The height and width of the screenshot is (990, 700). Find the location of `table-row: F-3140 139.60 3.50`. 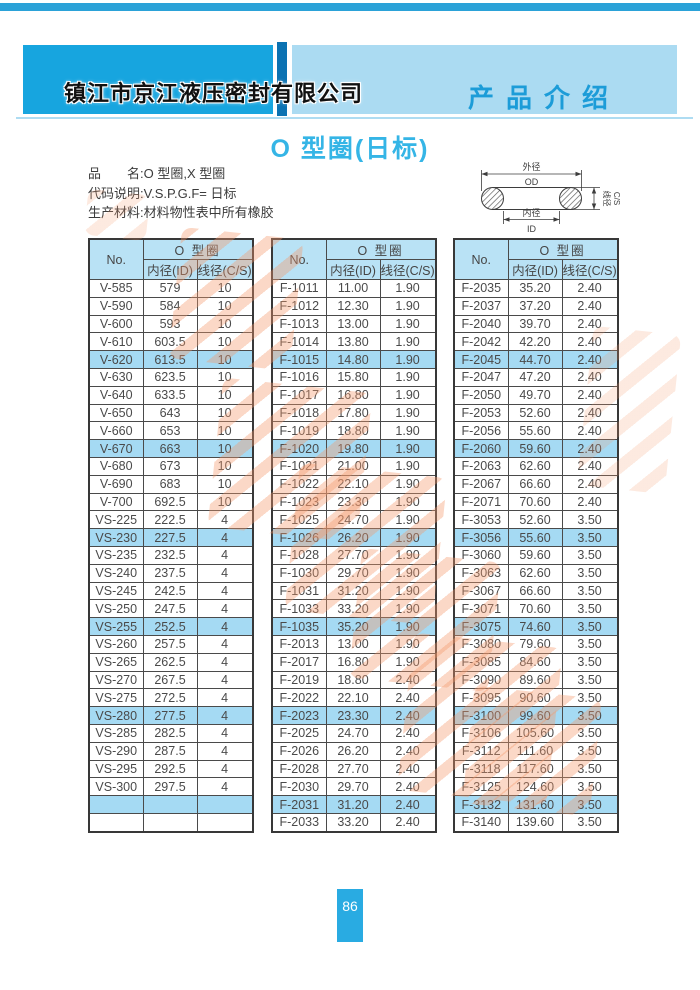

table-row: F-3140 139.60 3.50 is located at coordinates (536, 822).